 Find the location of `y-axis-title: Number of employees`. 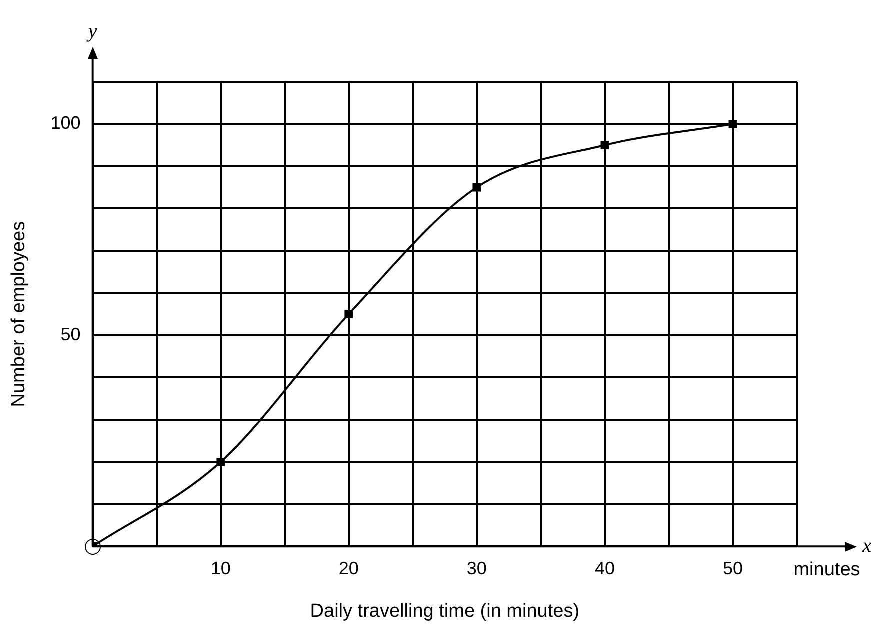

y-axis-title: Number of employees is located at coordinates (19, 314).